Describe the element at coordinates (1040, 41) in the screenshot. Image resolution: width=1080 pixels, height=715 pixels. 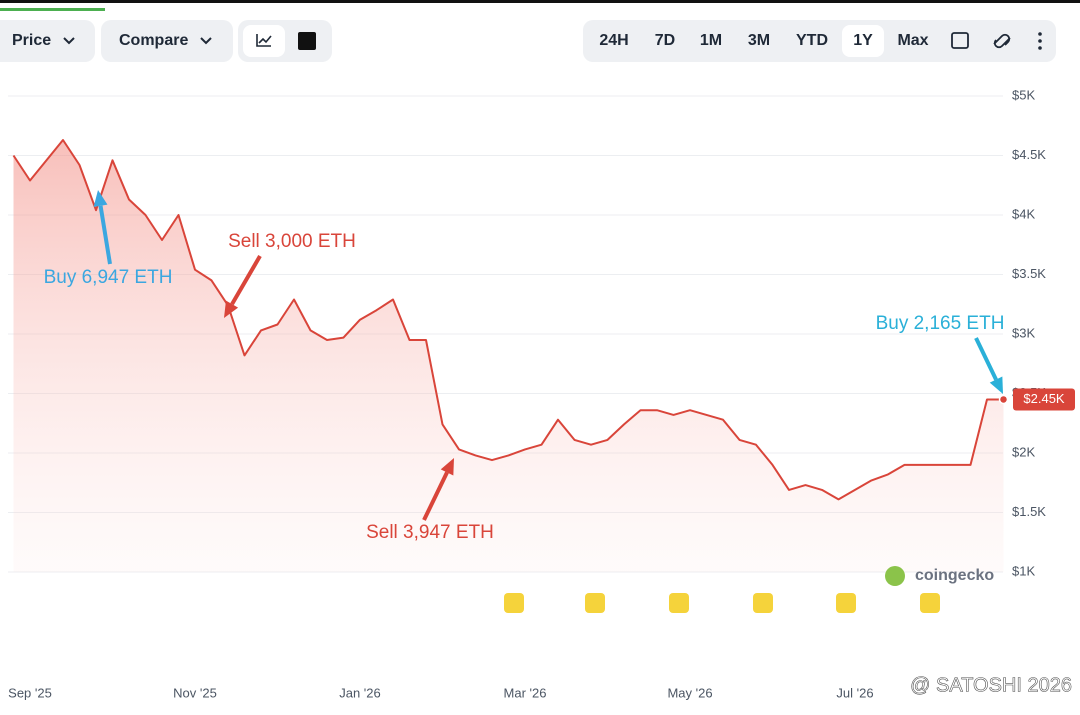
I see `more-icon` at that location.